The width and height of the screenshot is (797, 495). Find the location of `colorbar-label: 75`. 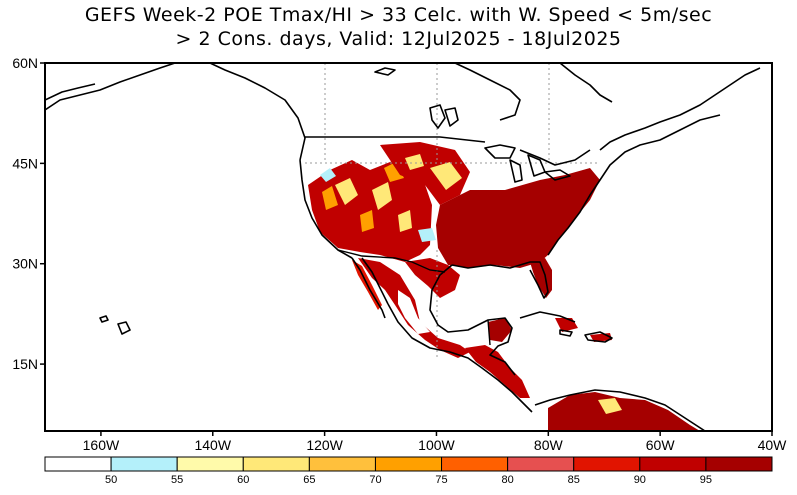

colorbar-label: 75 is located at coordinates (441, 480).